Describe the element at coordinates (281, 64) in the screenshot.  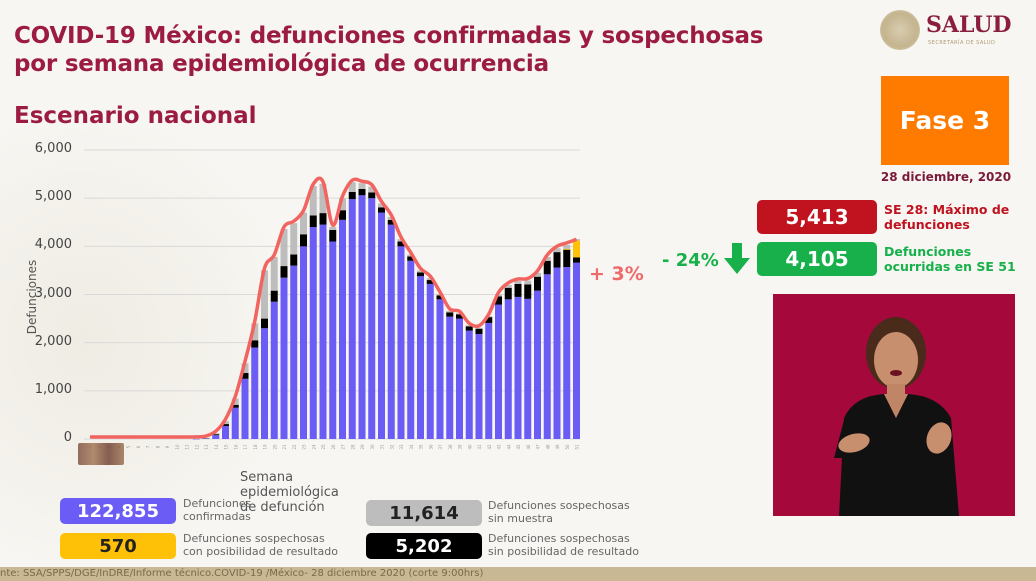
I see `title-line-2: por semana epidemiológica de ocurrencia` at that location.